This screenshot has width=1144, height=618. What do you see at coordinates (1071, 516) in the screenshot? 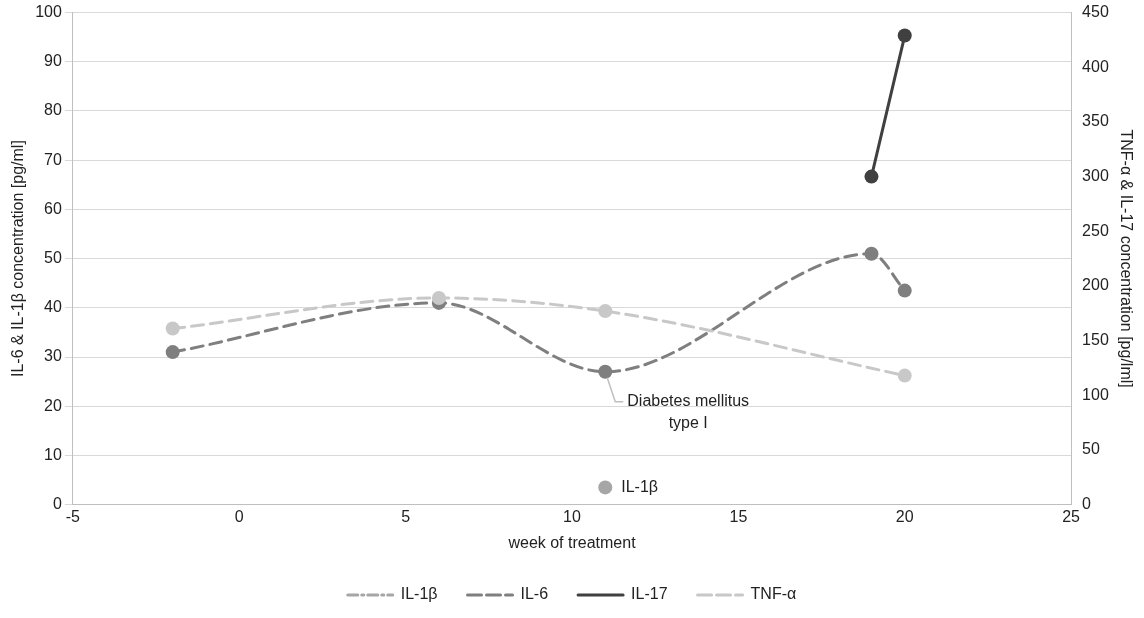
I see `x-tick-label: 25` at bounding box center [1071, 516].